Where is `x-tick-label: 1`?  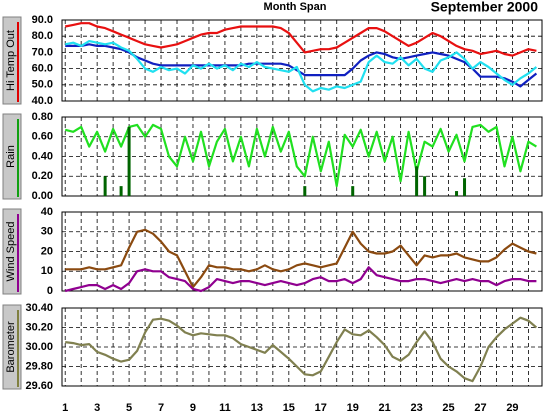 x-tick-label: 1 is located at coordinates (65, 408).